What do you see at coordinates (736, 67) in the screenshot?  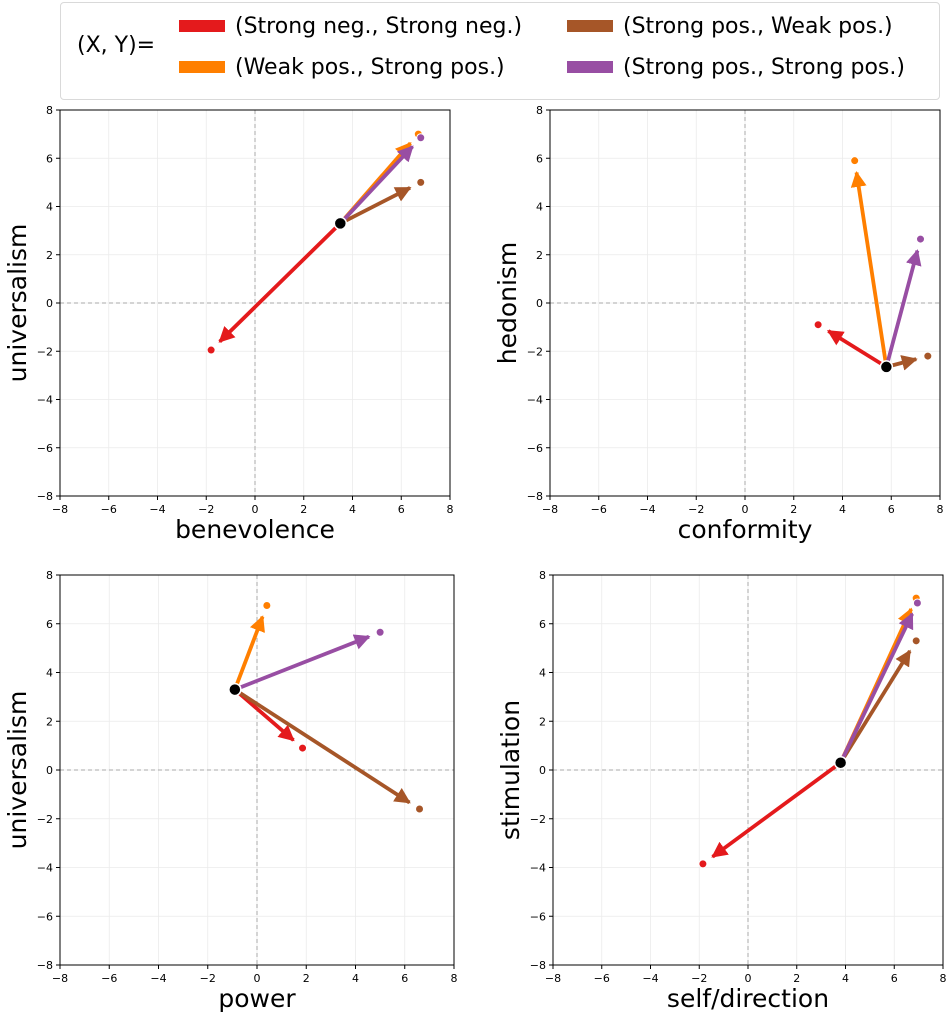 I see `legend-item-strong-pos-strong-pos: (Strong pos., Strong pos.)` at bounding box center [736, 67].